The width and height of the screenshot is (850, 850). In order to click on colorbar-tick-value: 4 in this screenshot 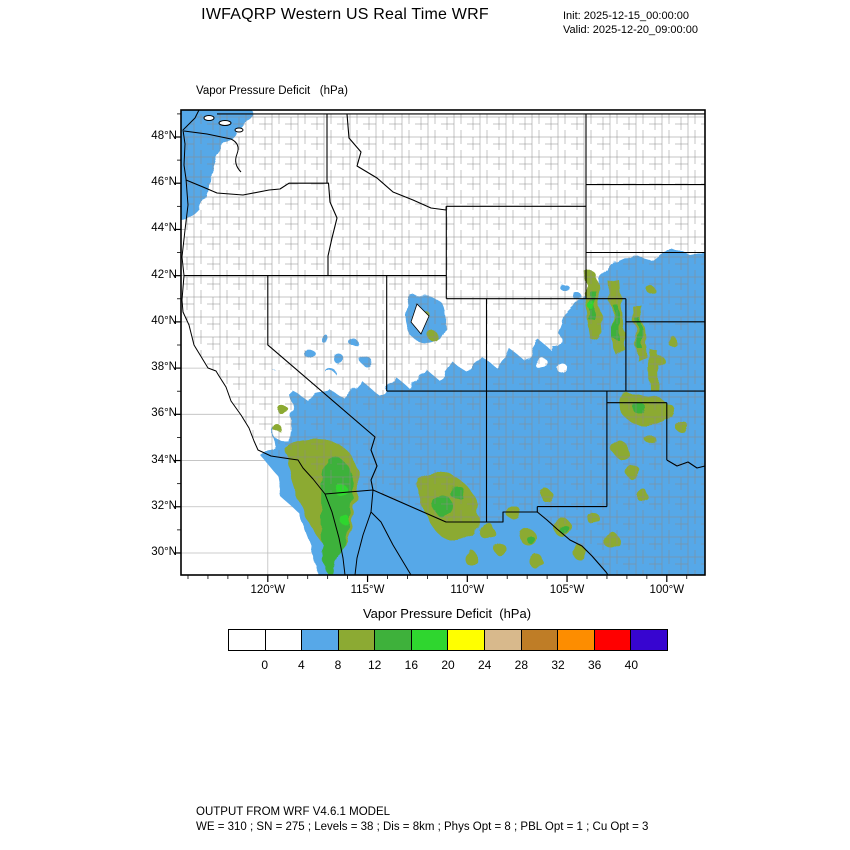, I will do `click(301, 665)`.